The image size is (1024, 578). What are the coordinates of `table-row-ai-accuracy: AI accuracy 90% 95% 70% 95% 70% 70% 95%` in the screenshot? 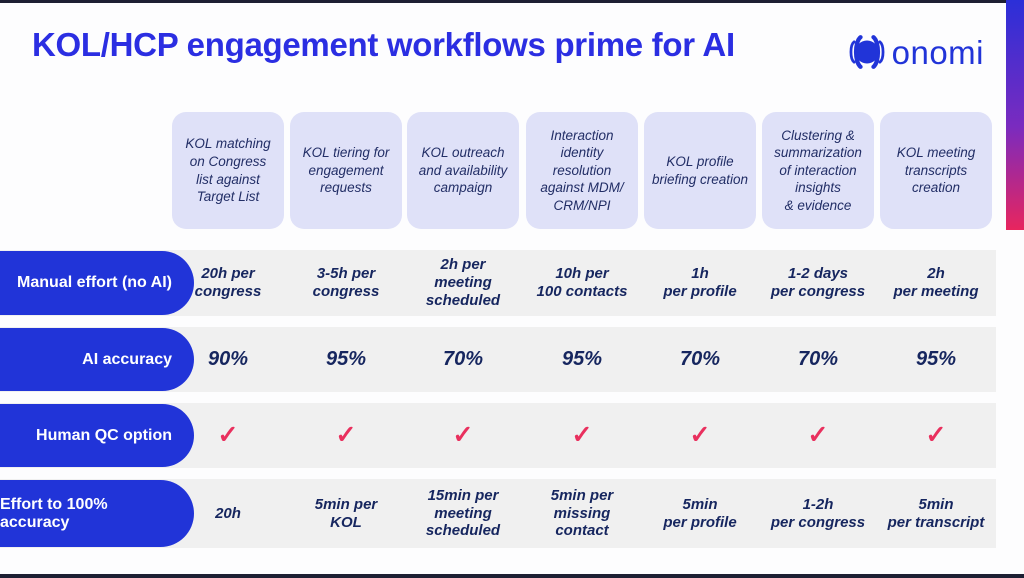 It's located at (498, 359).